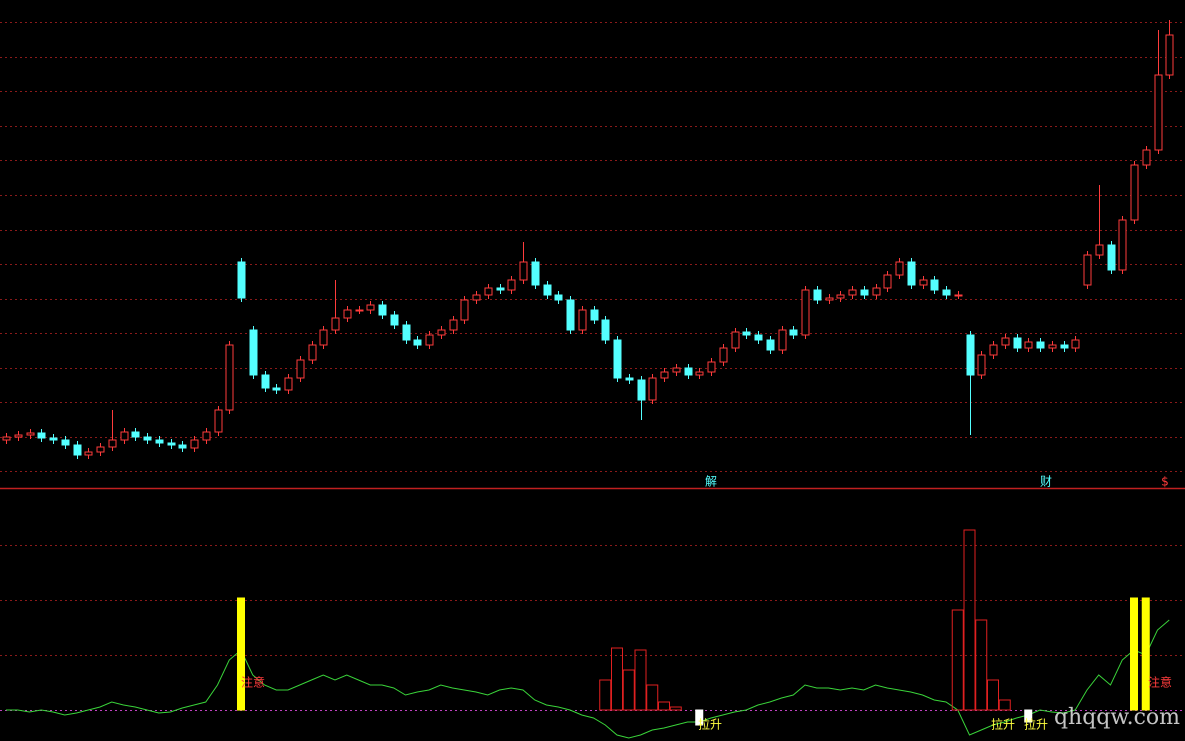 The width and height of the screenshot is (1185, 741). I want to click on annotation: 解, so click(711, 482).